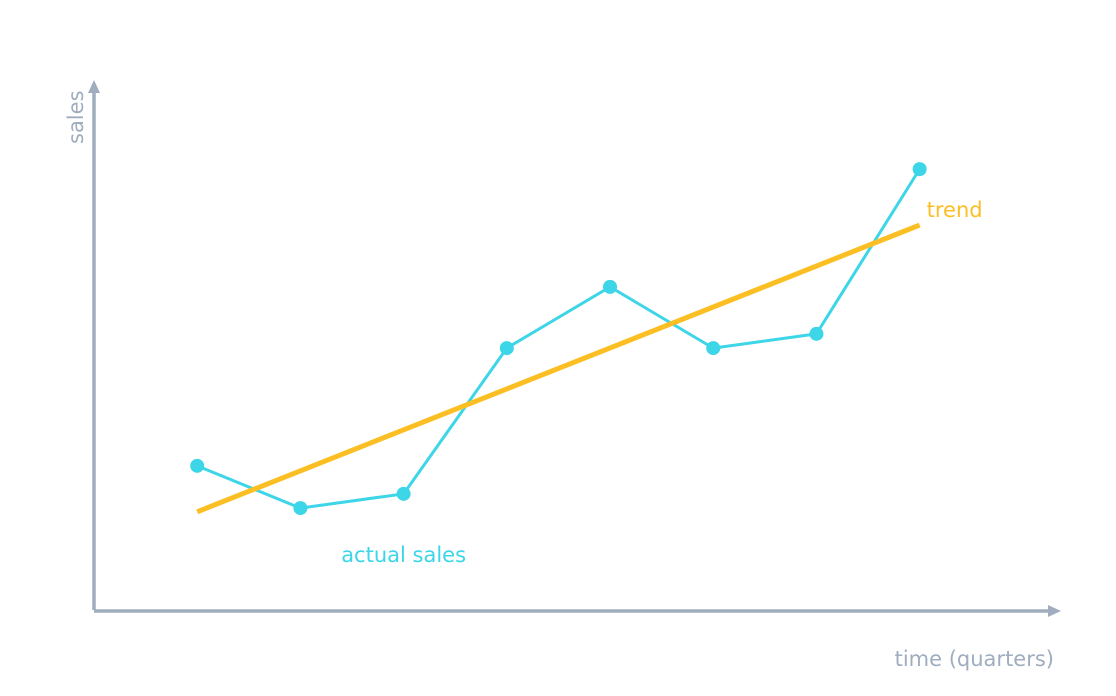  I want to click on x-axis-arrow, so click(1054, 611).